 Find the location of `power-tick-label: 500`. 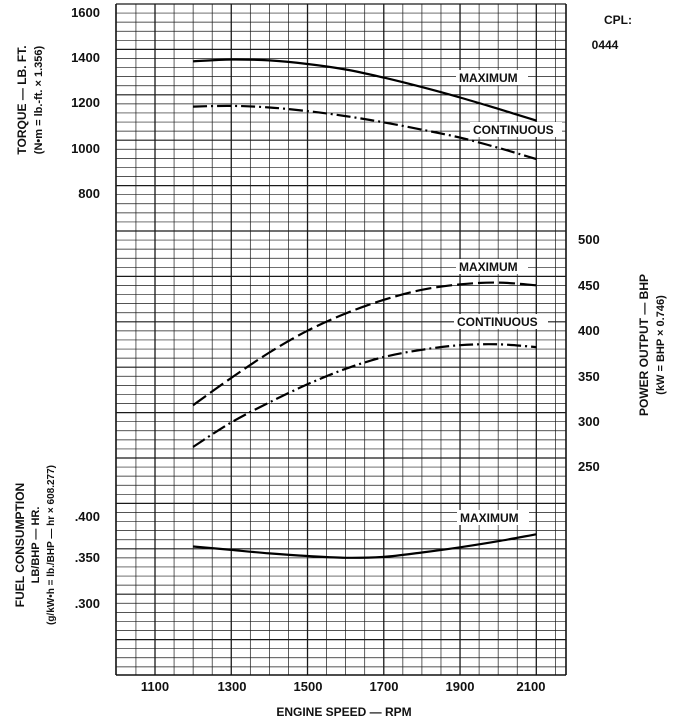

power-tick-label: 500 is located at coordinates (589, 239).